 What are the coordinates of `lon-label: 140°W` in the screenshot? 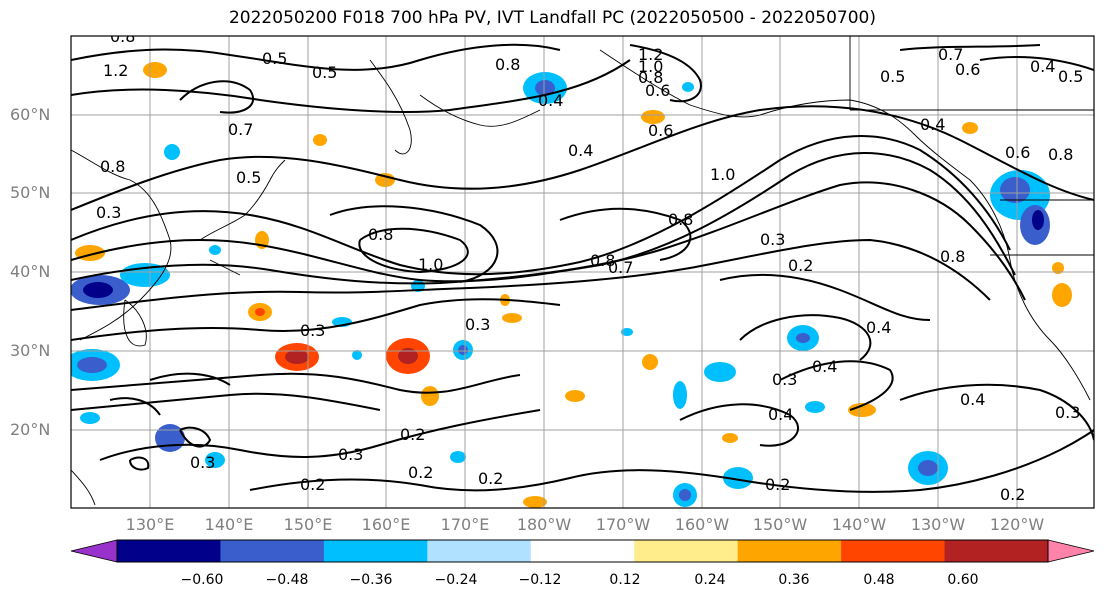 It's located at (859, 524).